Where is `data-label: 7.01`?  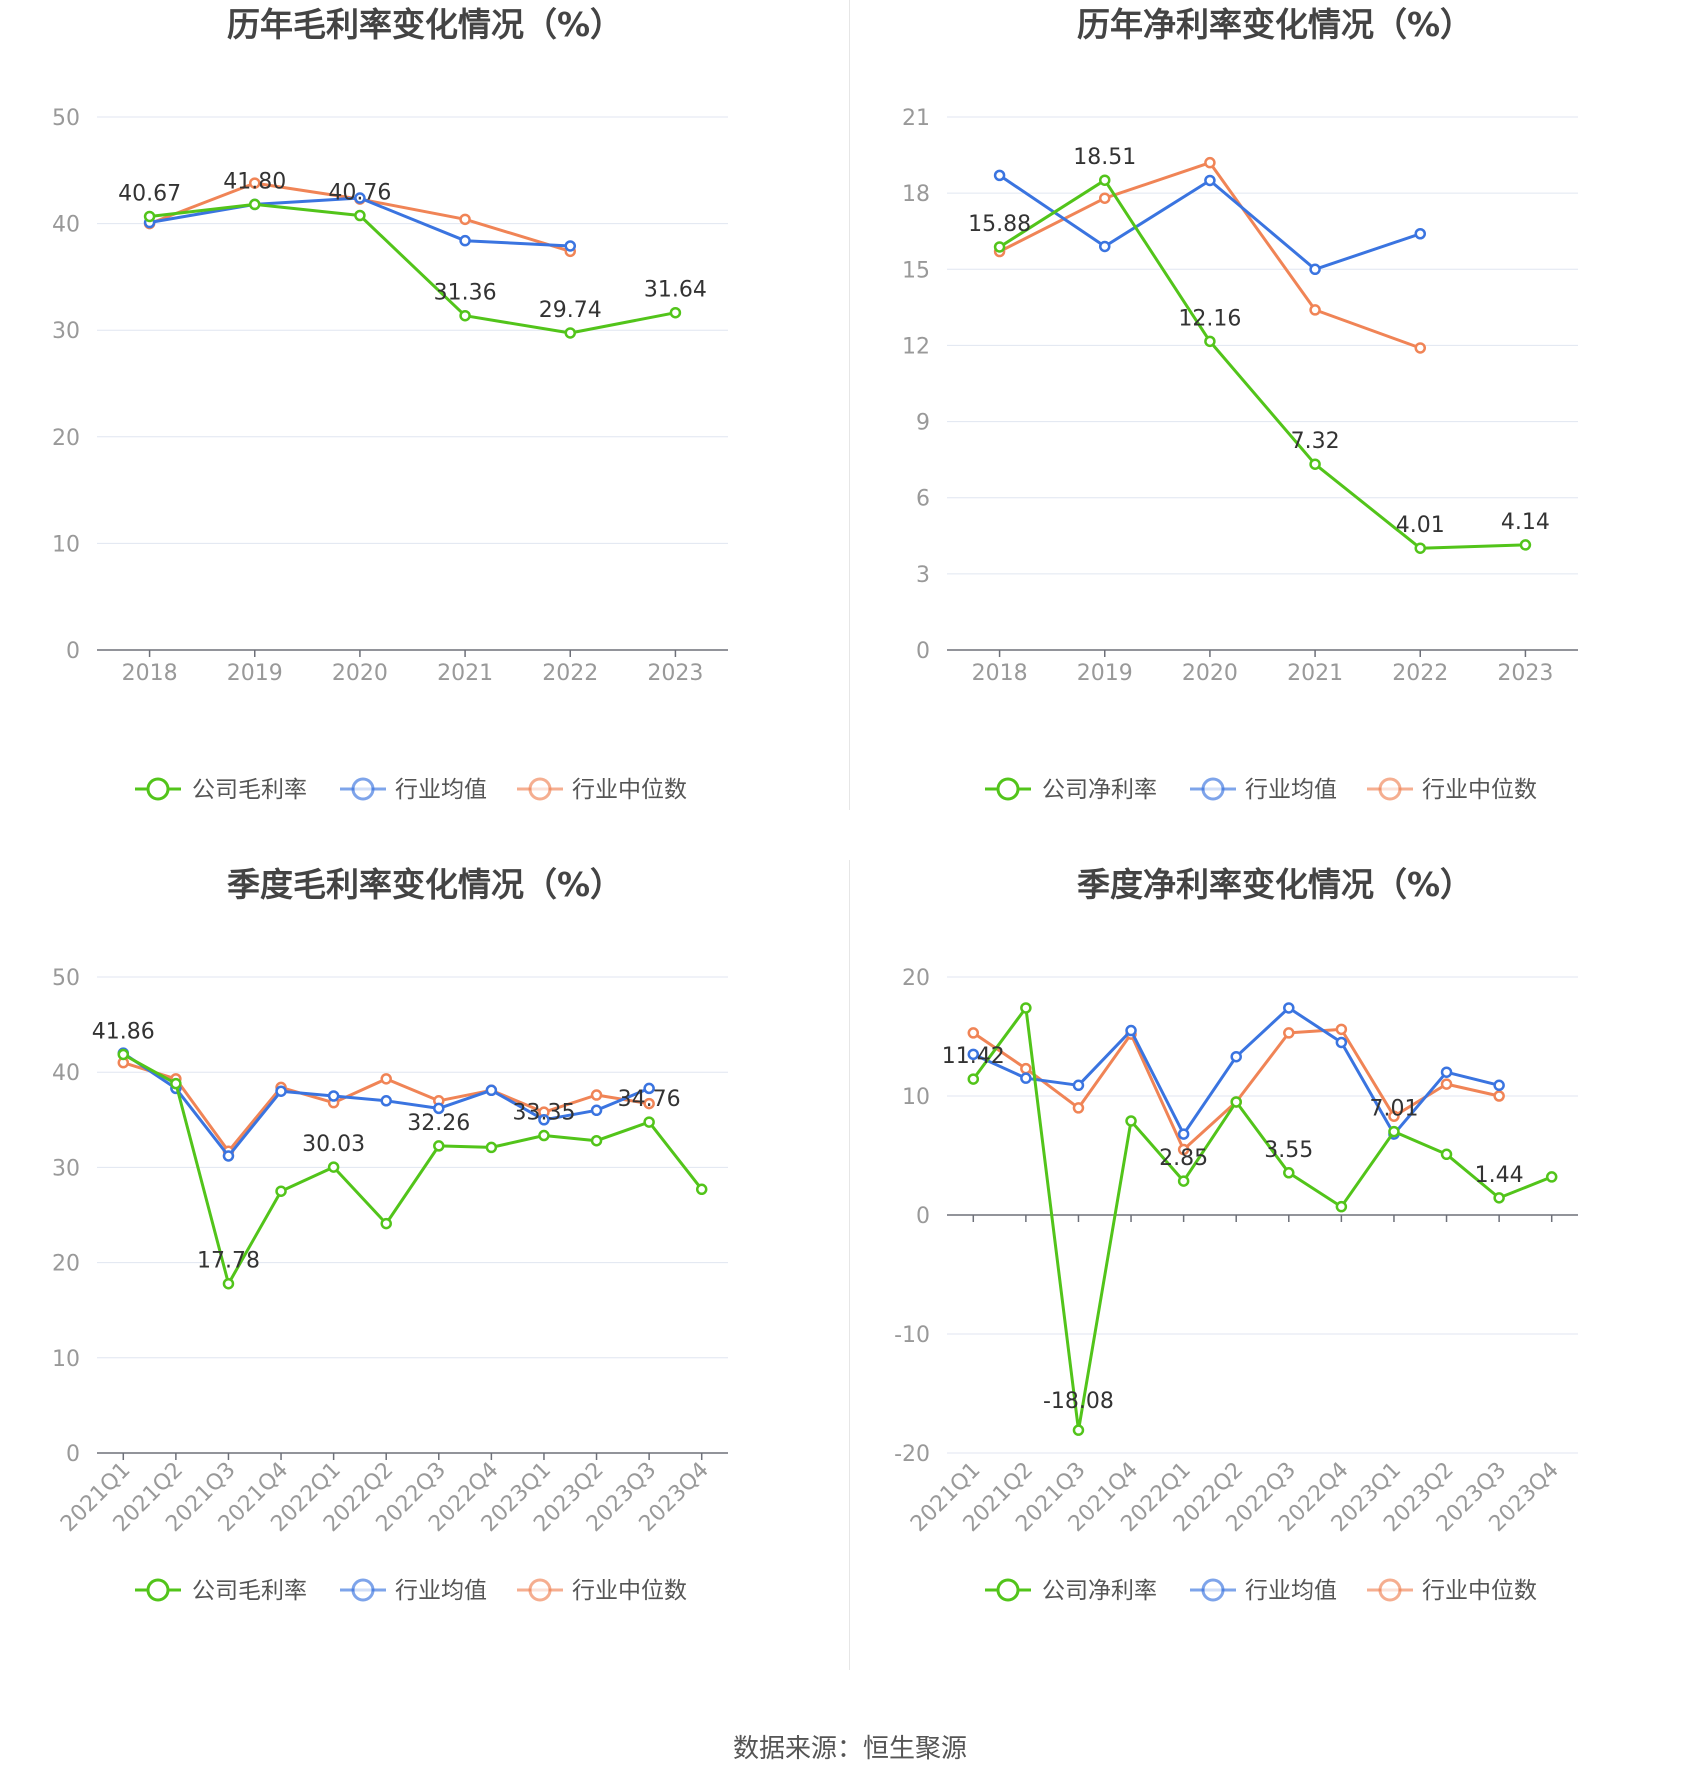
data-label: 7.01 is located at coordinates (1393, 1109).